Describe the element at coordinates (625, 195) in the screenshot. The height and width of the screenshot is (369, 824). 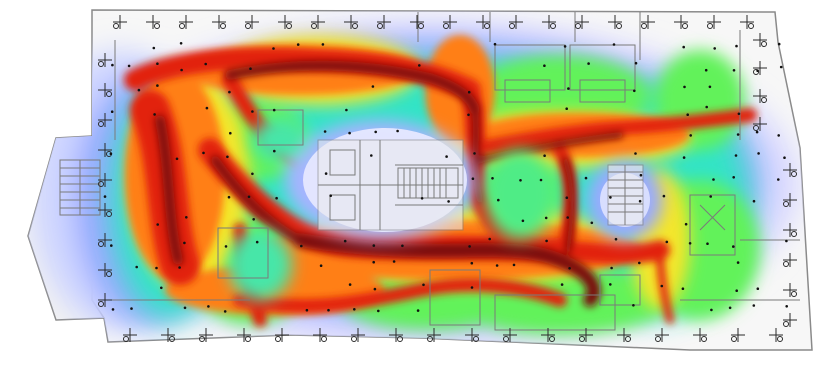
I see `east-stair-core` at that location.